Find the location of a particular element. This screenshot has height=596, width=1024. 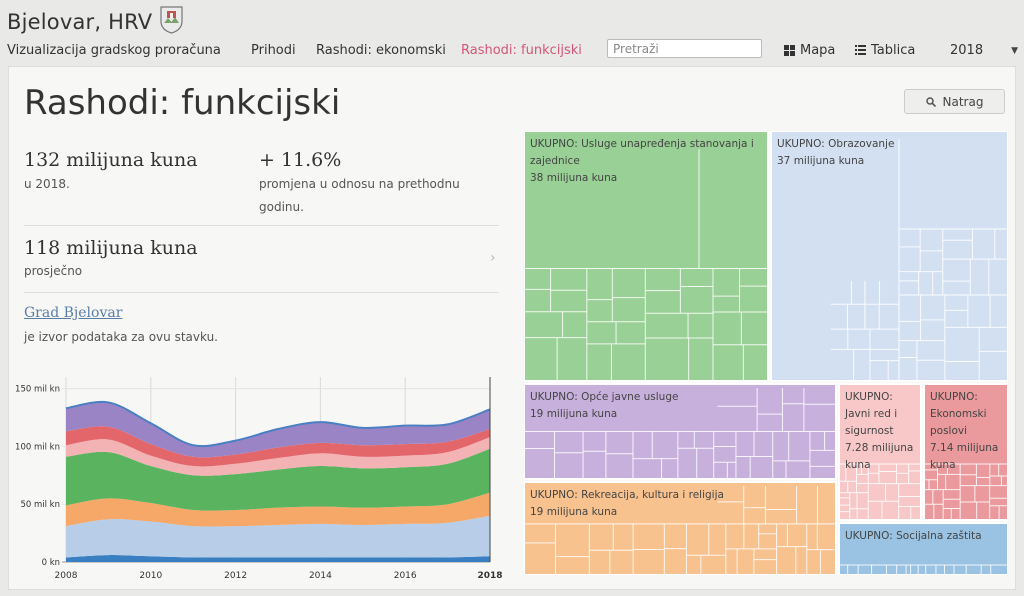

back-button-label: Natrag is located at coordinates (963, 101).